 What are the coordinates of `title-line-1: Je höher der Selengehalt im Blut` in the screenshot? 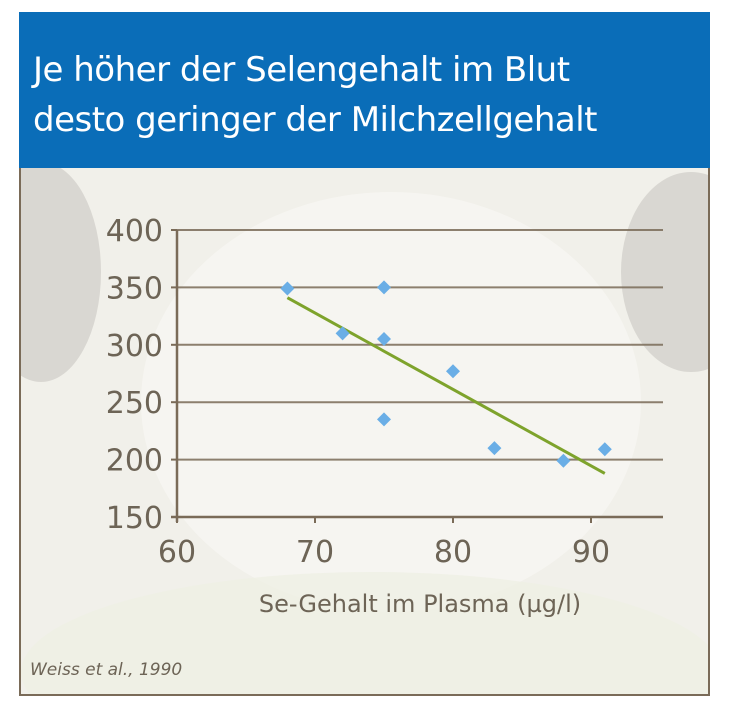 It's located at (301, 70).